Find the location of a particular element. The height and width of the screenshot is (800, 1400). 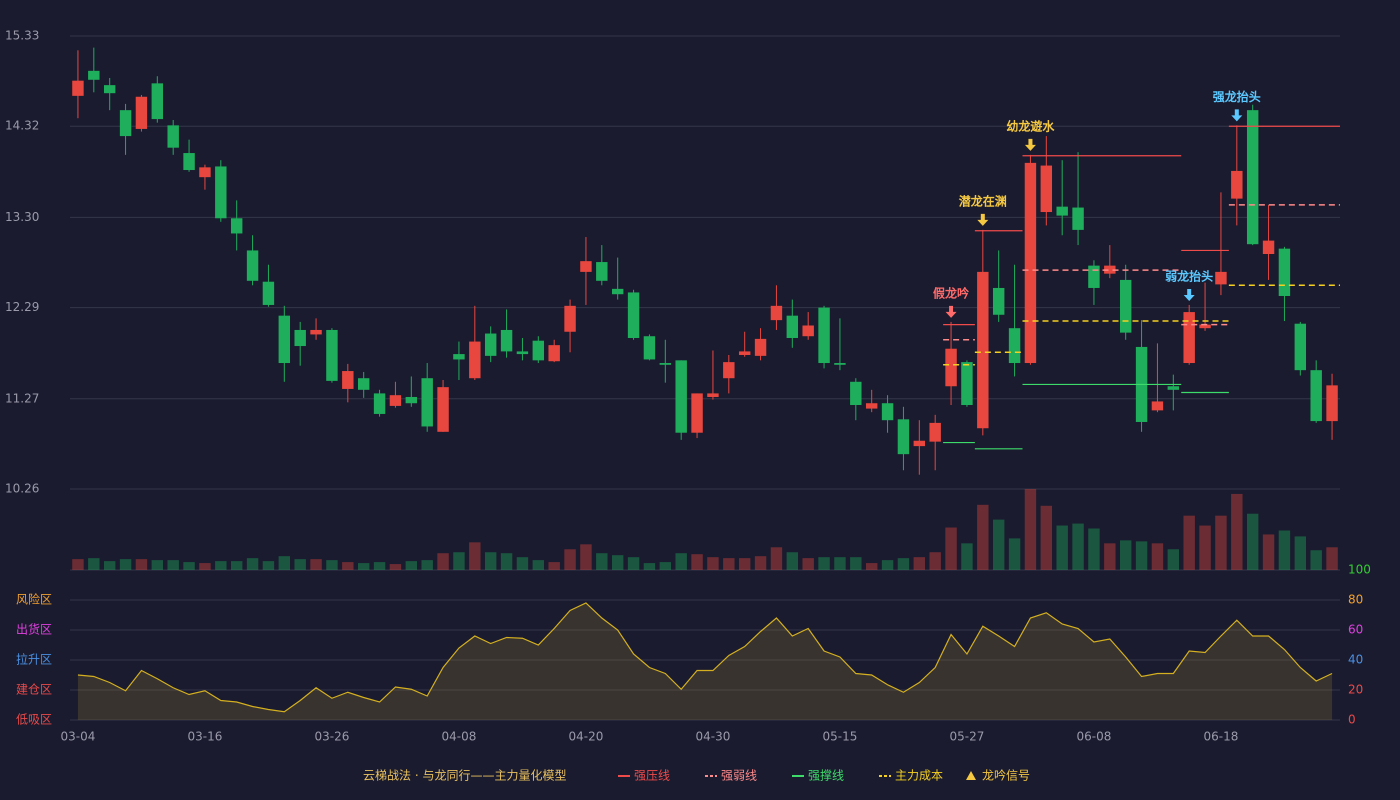

signal-arrow is located at coordinates (1189, 294).